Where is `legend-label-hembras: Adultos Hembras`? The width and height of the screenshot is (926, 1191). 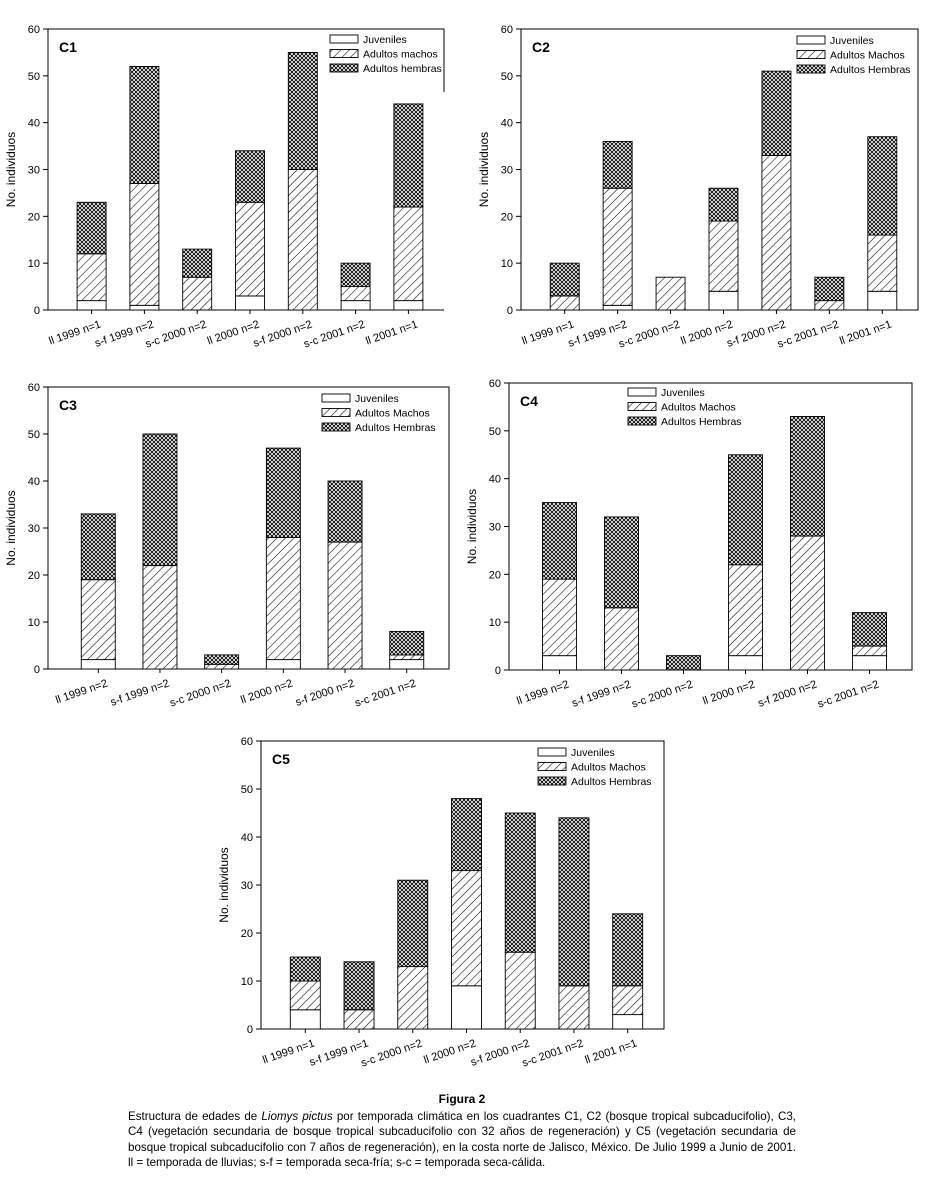 legend-label-hembras: Adultos Hembras is located at coordinates (701, 422).